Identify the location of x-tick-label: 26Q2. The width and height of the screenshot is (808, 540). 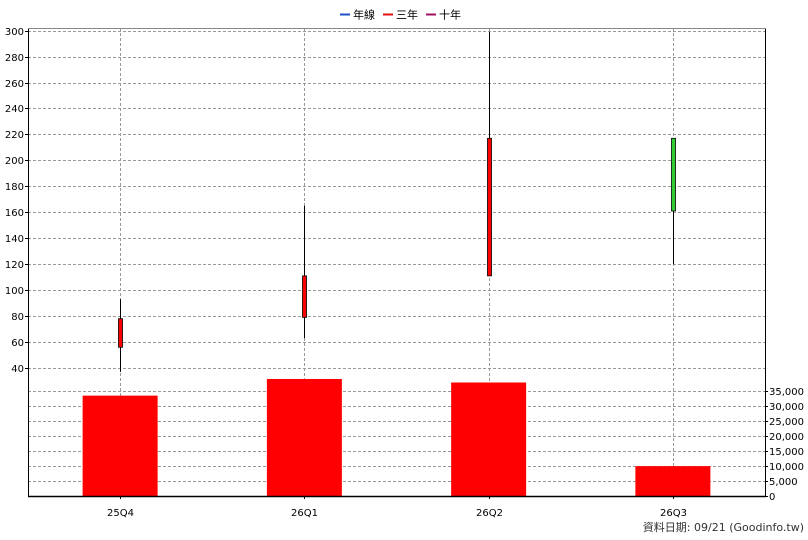
(489, 513).